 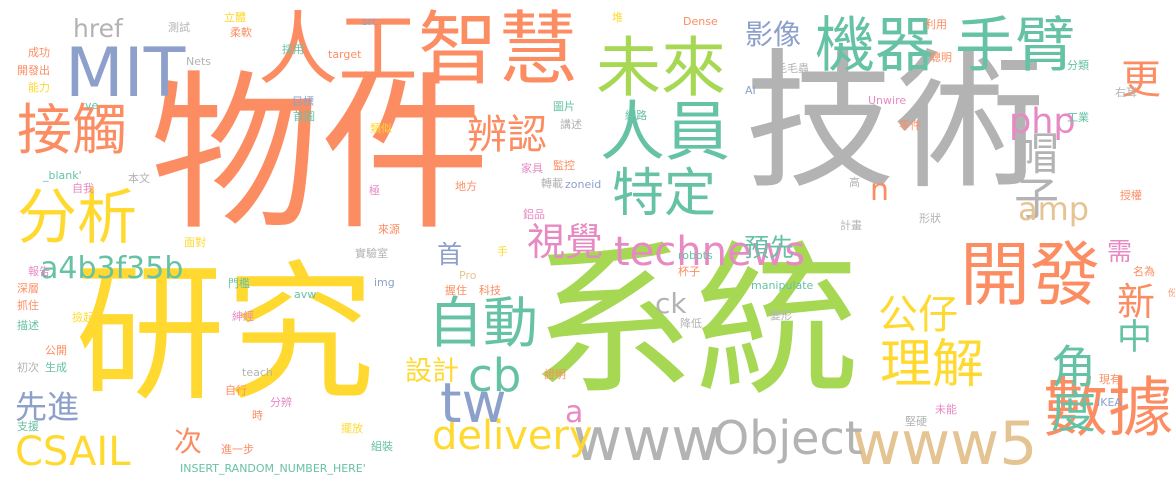 What do you see at coordinates (1078, 117) in the screenshot?
I see `word-74: 工業` at bounding box center [1078, 117].